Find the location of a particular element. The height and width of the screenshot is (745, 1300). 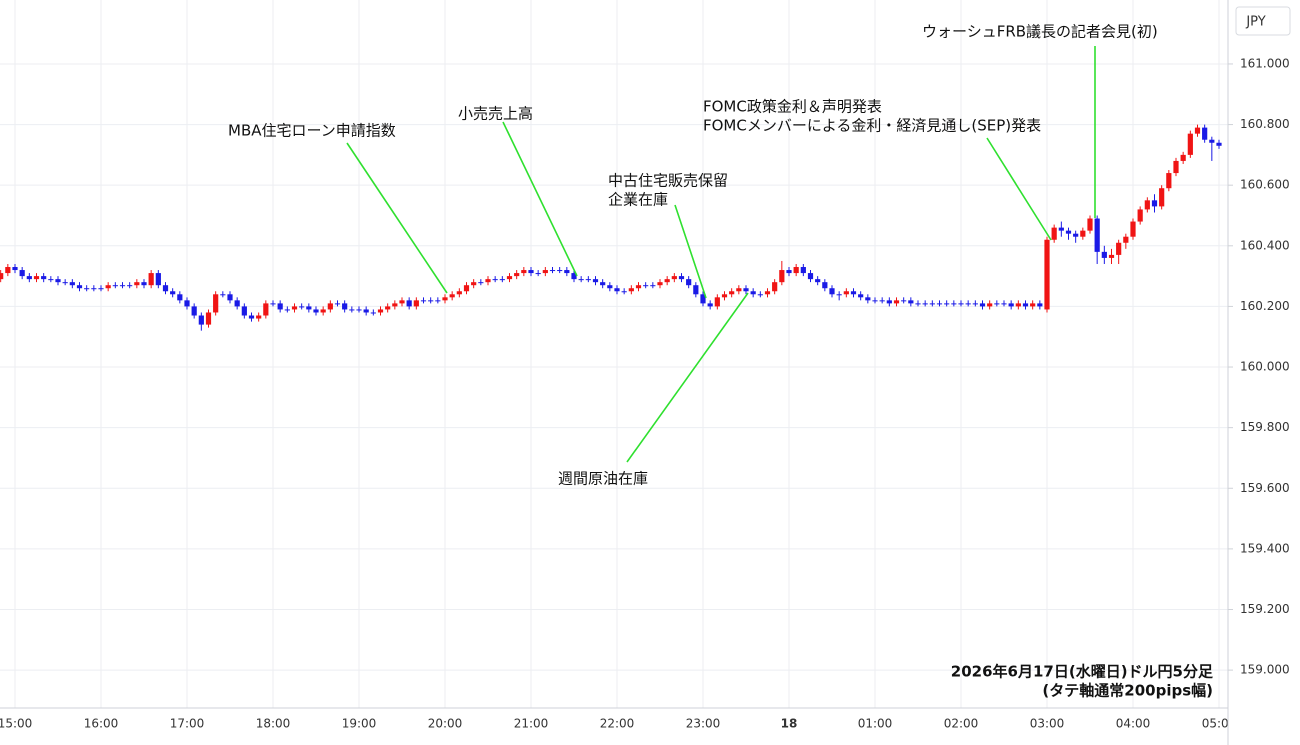

y-axis-label: JPY is located at coordinates (1255, 22).